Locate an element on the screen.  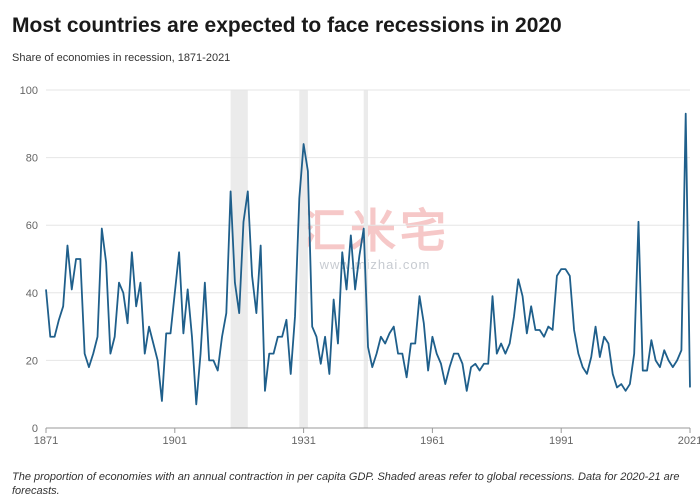
y-tick-label-80: 80 is located at coordinates (32, 159).